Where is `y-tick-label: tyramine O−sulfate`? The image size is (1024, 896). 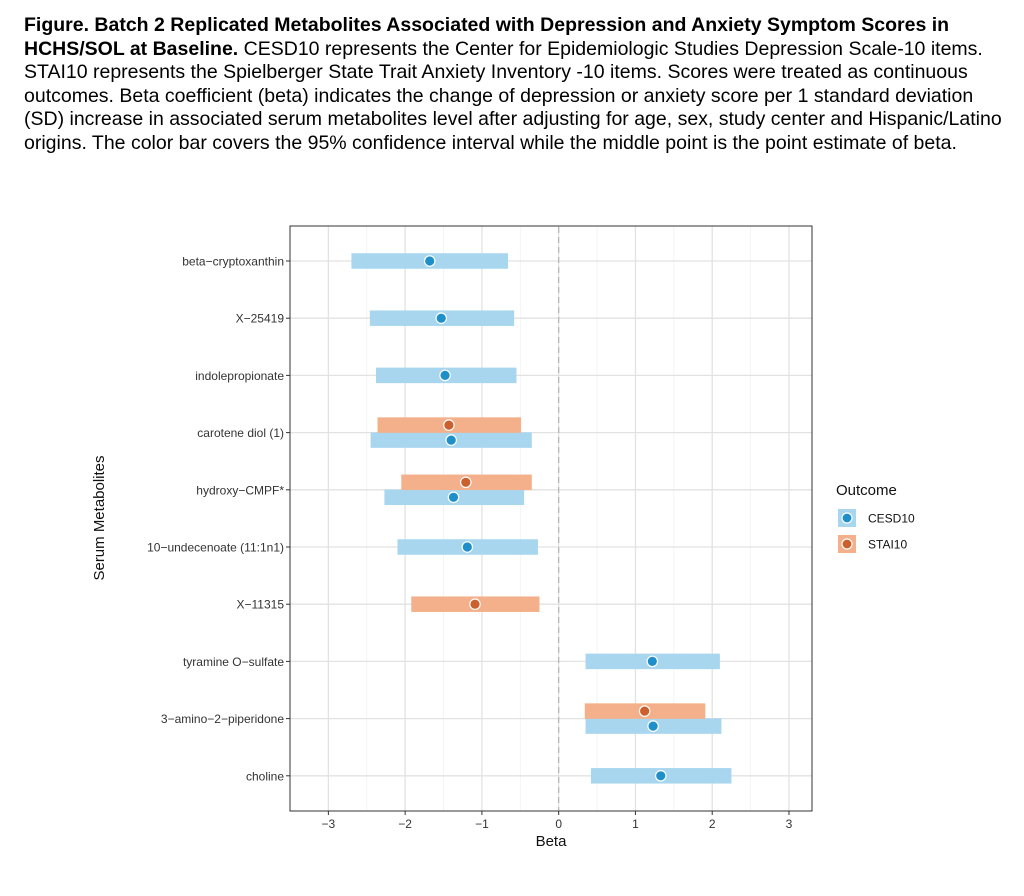
y-tick-label: tyramine O−sulfate is located at coordinates (233, 662).